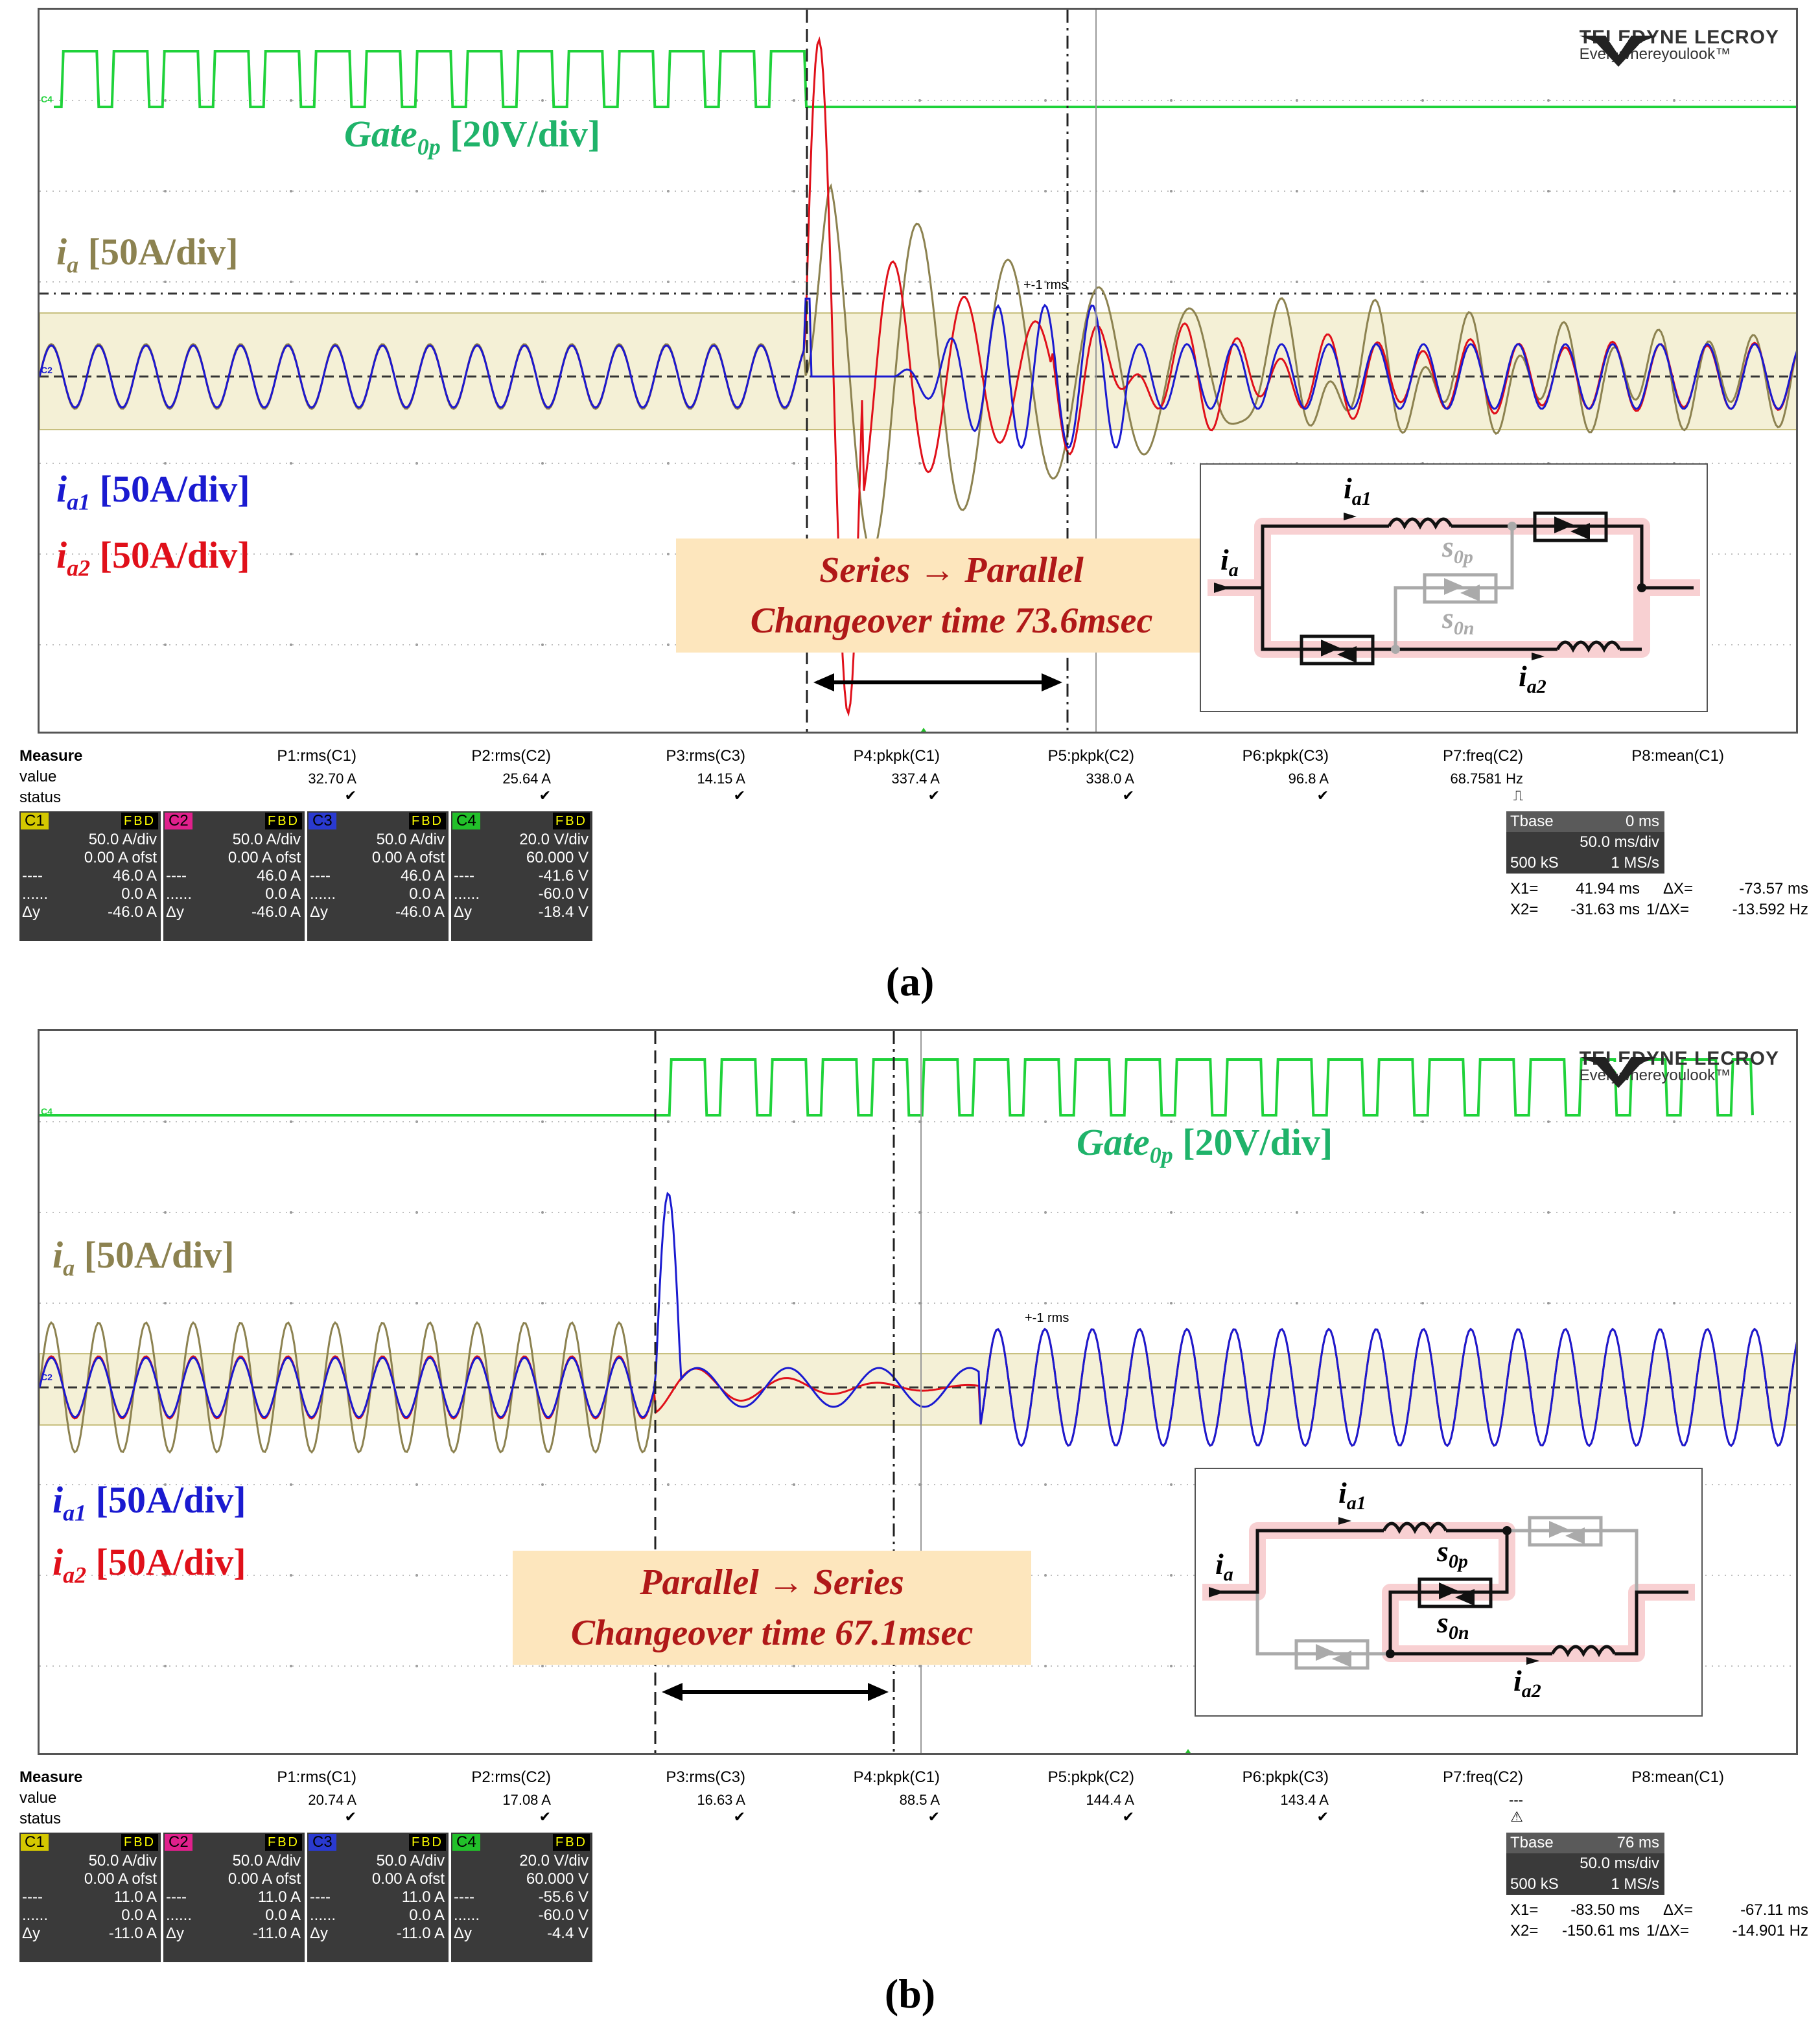  Describe the element at coordinates (910, 981) in the screenshot. I see `caption-a: (a)` at that location.